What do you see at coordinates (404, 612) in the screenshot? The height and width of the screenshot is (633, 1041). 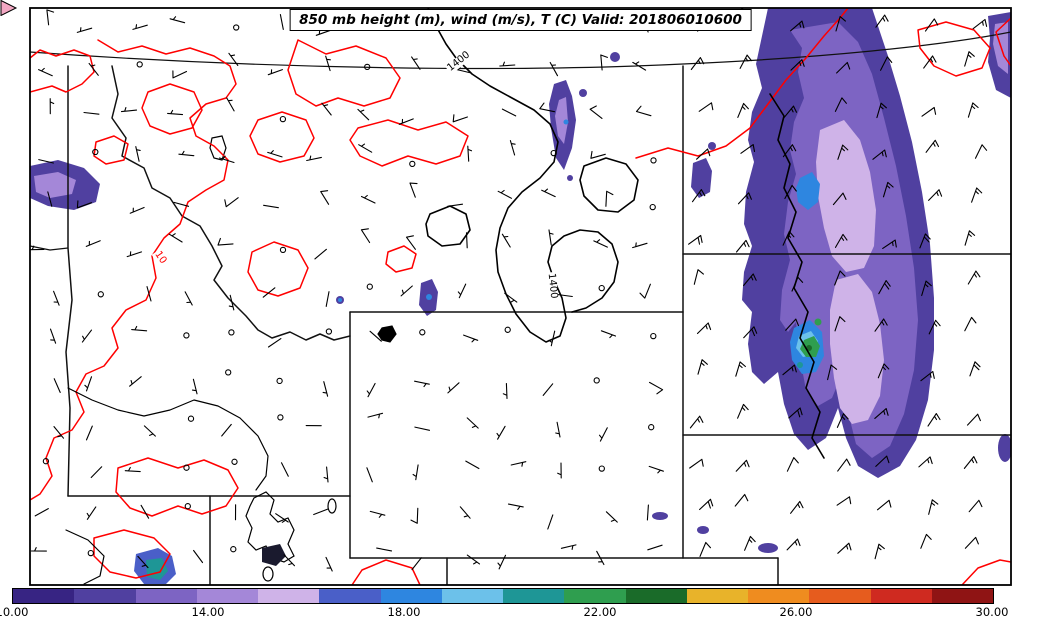 I see `colorbar-tick-label: 18.00` at bounding box center [404, 612].